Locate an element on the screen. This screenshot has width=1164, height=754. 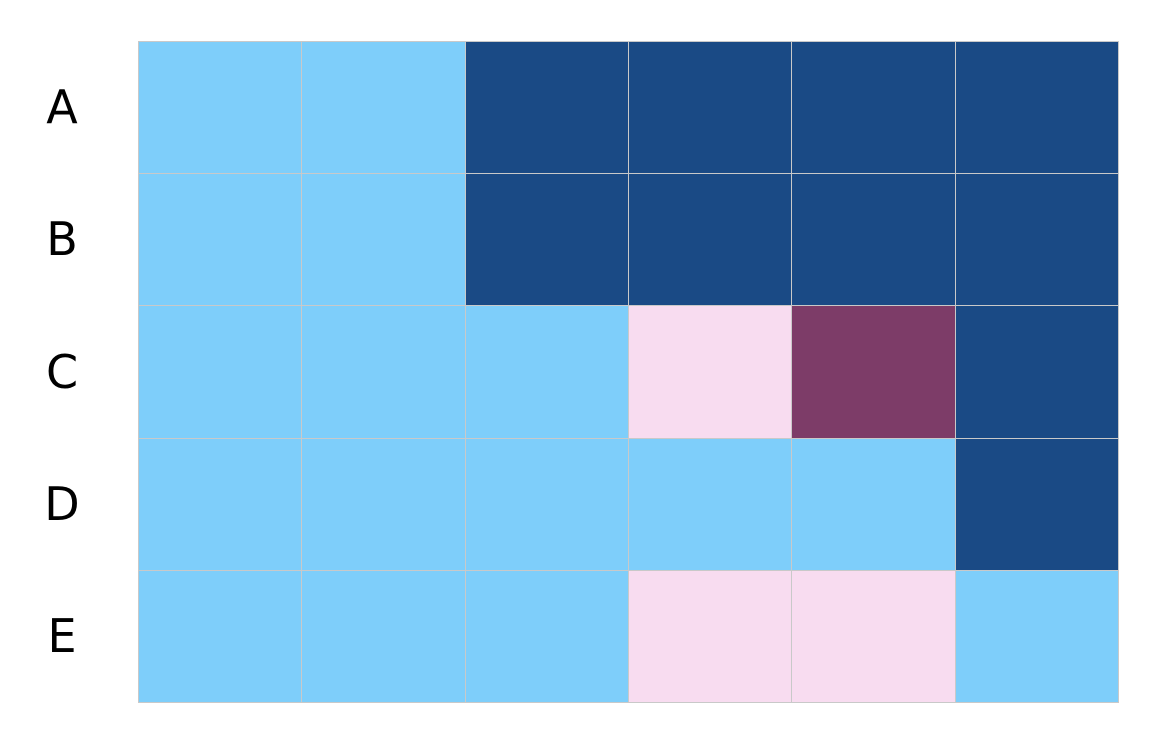
row-label-a: A is located at coordinates (62, 107).